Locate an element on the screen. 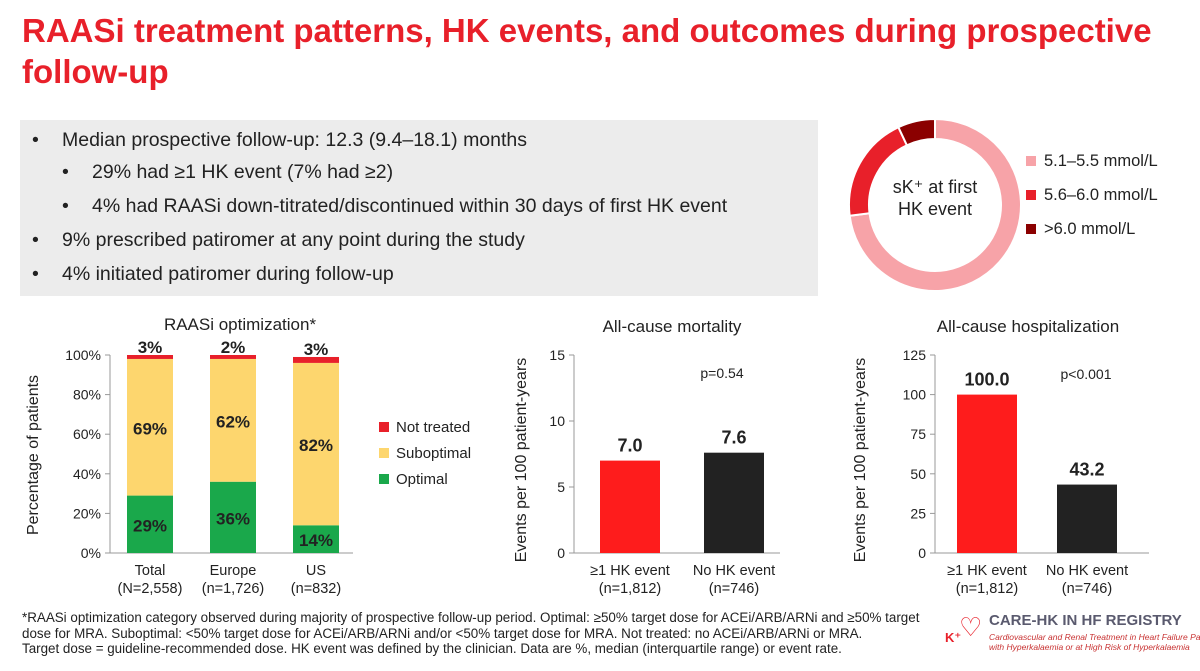  stack-data-label: 62% is located at coordinates (233, 421).